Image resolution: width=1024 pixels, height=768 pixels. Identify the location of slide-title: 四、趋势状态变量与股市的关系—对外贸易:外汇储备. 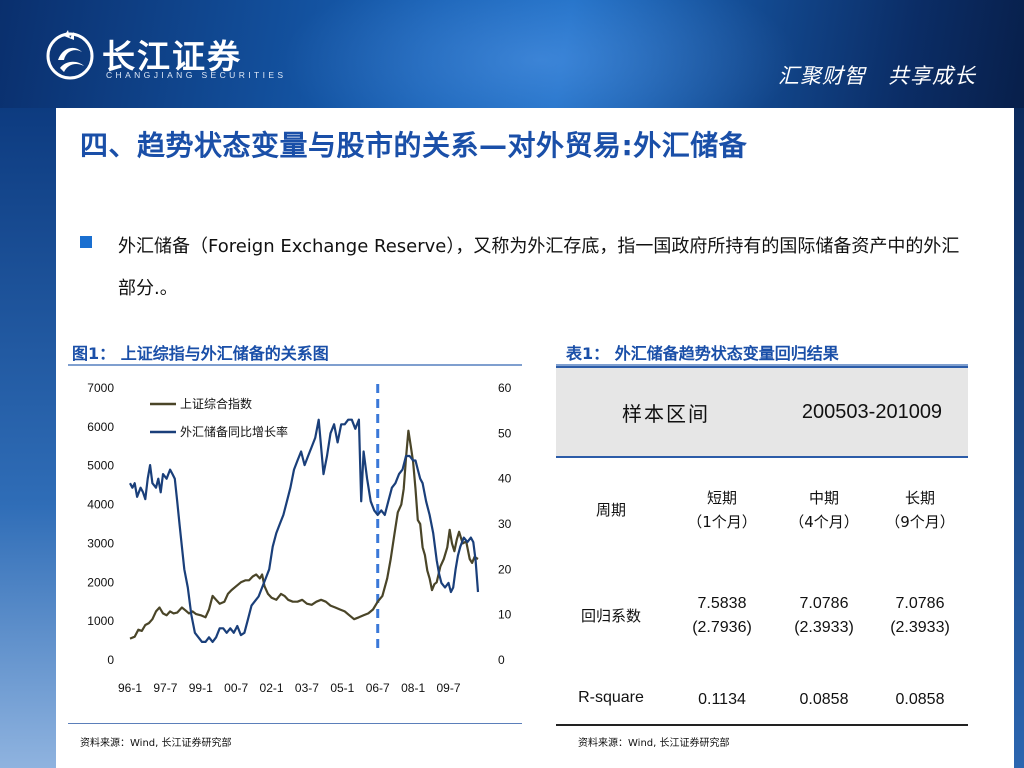
(414, 145).